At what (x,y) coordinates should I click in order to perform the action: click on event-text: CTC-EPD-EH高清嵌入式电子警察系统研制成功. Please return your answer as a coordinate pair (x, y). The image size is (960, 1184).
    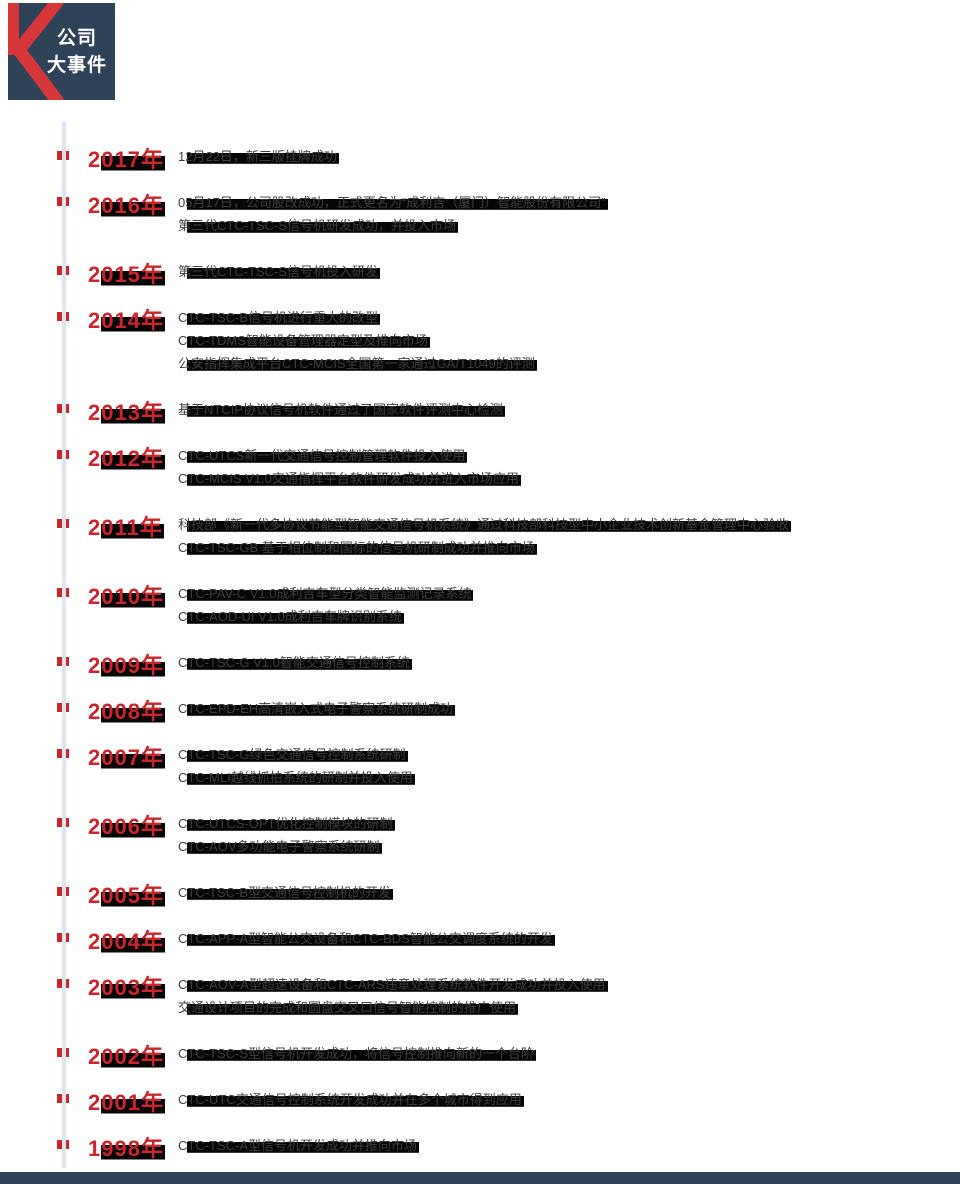
    Looking at the image, I should click on (317, 708).